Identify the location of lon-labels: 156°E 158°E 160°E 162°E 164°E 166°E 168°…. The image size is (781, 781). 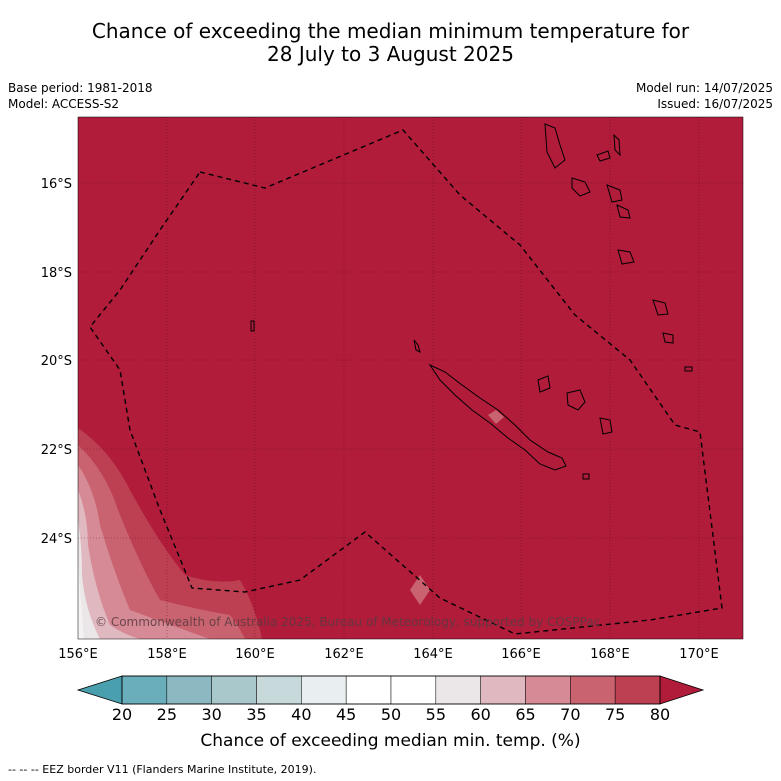
(388, 654).